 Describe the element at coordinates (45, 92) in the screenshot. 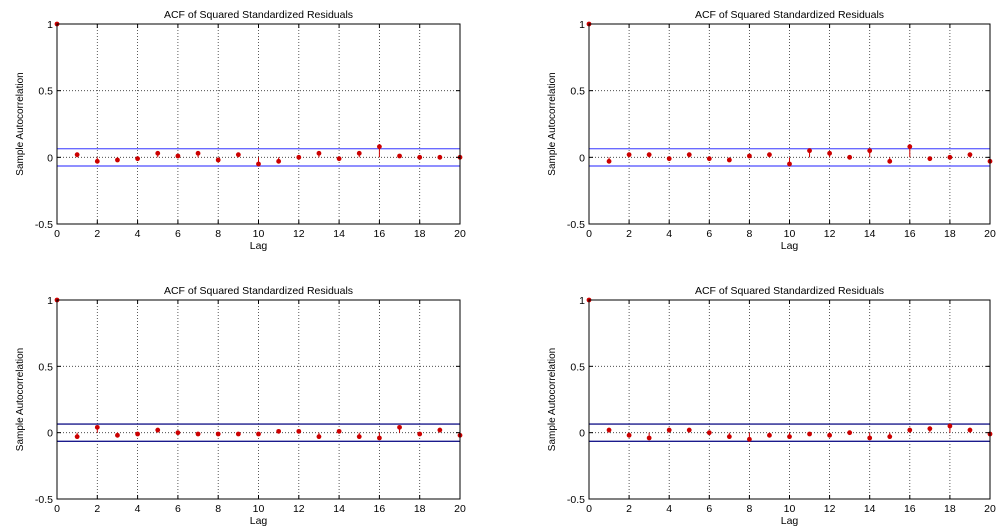

I see `y-tick-label: 0.5` at that location.